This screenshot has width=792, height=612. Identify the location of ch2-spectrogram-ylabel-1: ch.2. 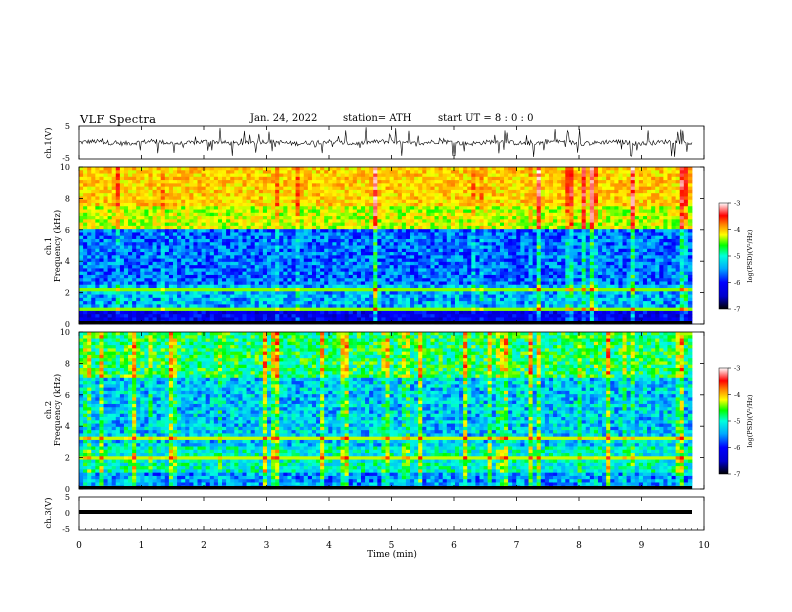
(49, 410).